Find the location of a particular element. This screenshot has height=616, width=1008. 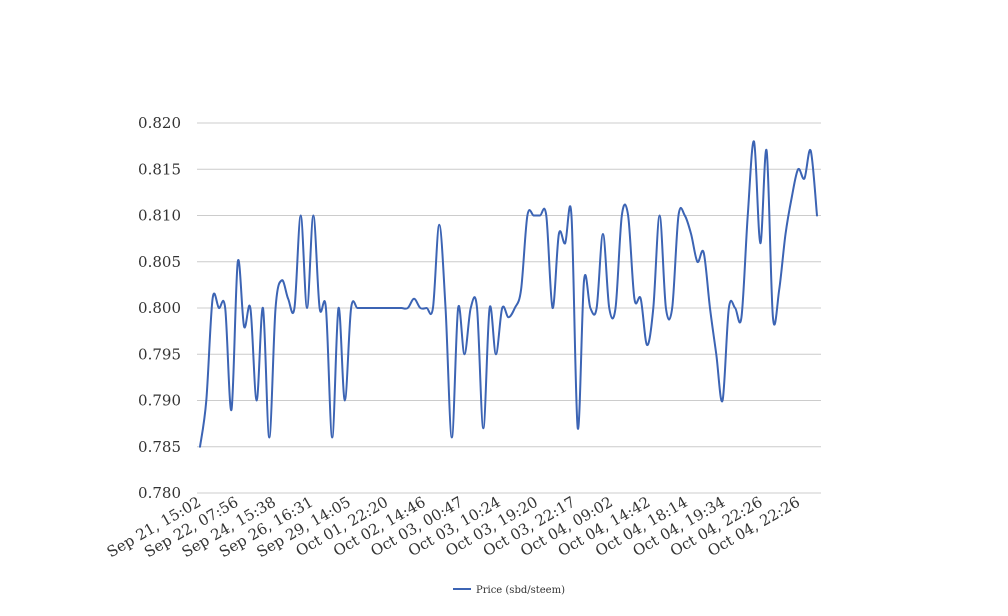

y-tick-label: 0.820 is located at coordinates (159, 123).